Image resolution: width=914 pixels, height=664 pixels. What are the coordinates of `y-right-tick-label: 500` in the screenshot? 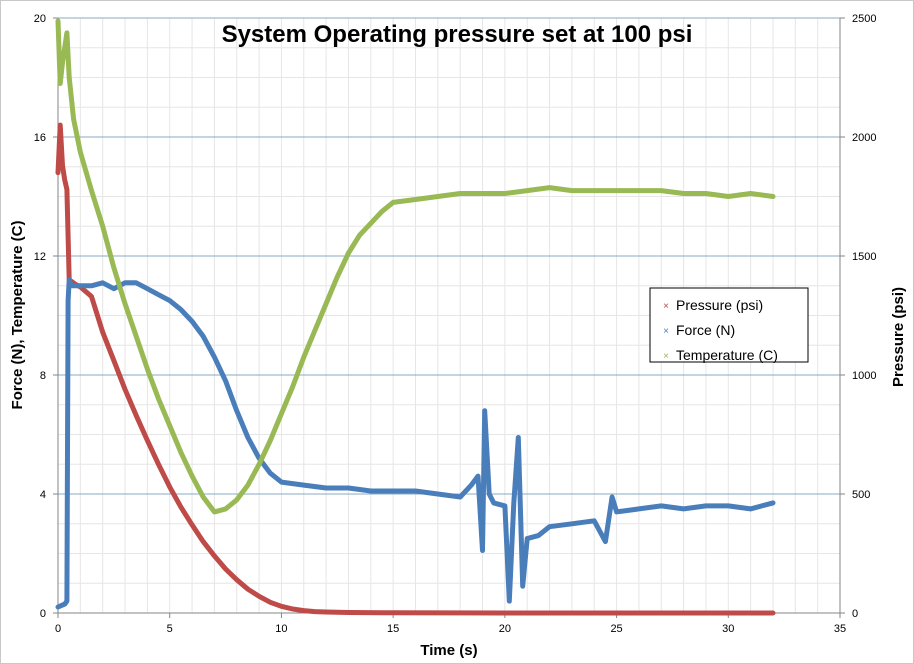 It's located at (861, 495).